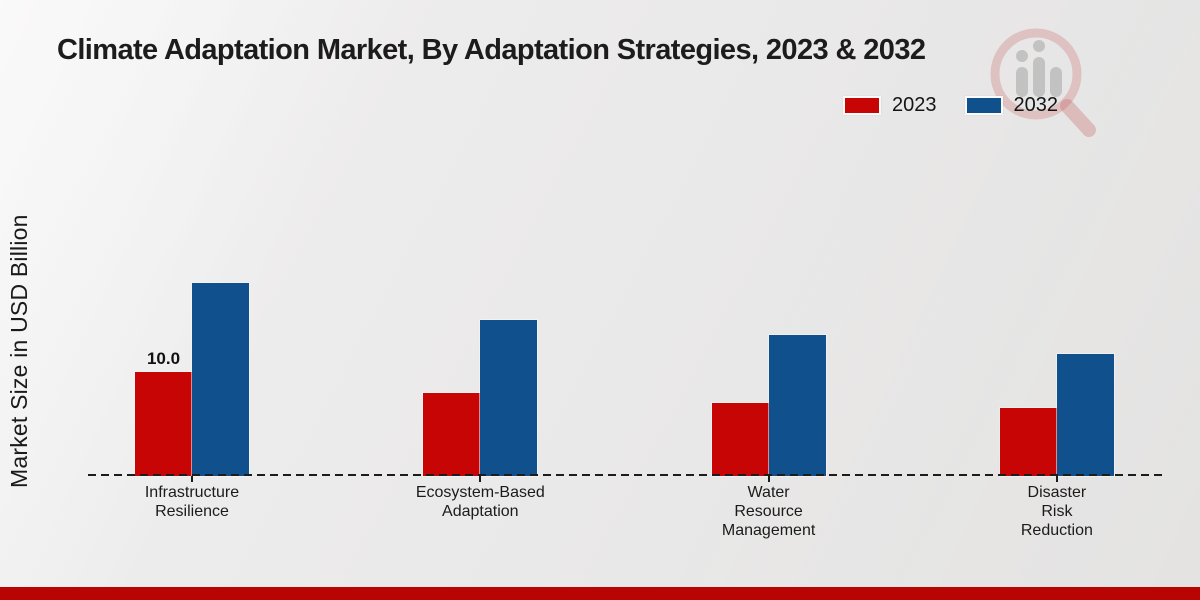 The image size is (1200, 600). Describe the element at coordinates (914, 105) in the screenshot. I see `legend-label-2023: 2023` at that location.